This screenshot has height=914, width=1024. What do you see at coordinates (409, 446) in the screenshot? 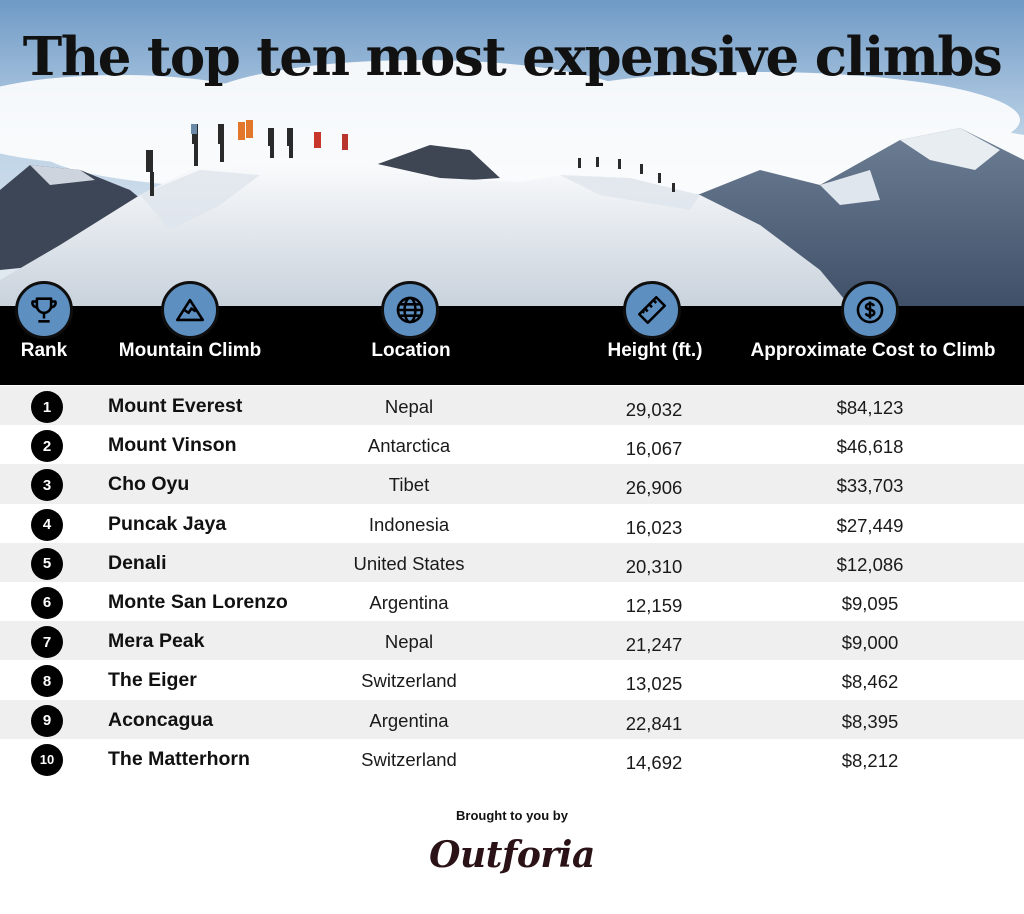
I see `location-cell: Antarctica` at bounding box center [409, 446].